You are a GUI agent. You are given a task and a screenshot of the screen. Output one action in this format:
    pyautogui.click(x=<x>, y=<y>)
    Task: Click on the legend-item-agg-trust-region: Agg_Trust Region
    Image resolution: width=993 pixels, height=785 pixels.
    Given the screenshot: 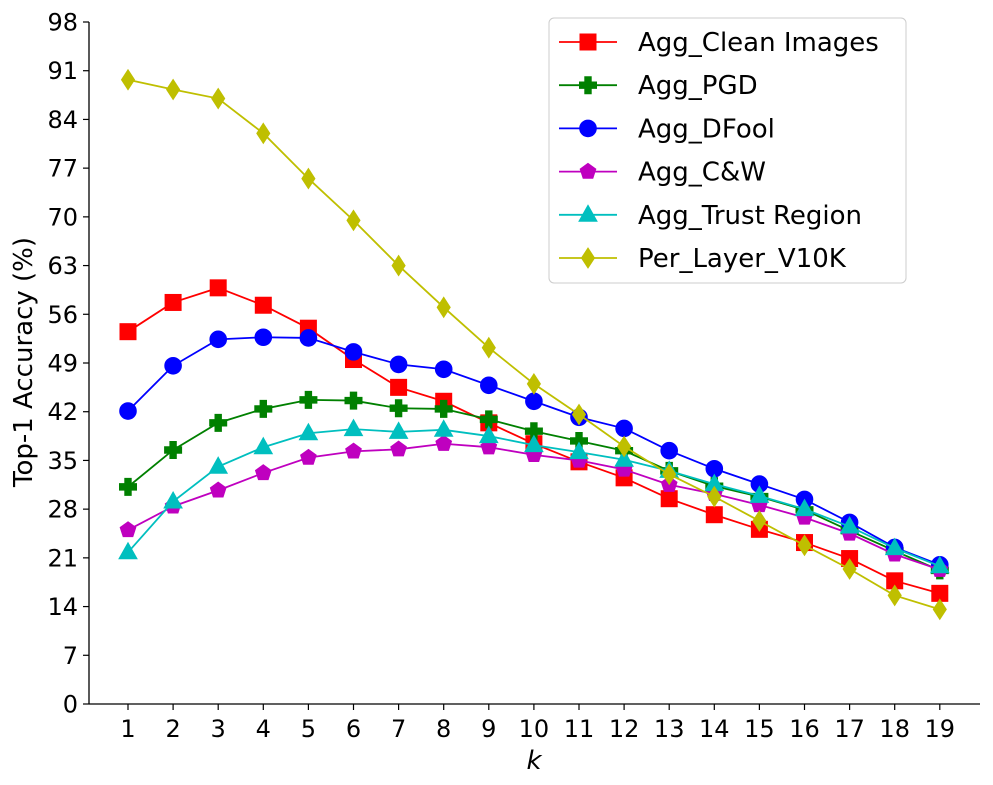 What is the action you would take?
    pyautogui.click(x=710, y=216)
    